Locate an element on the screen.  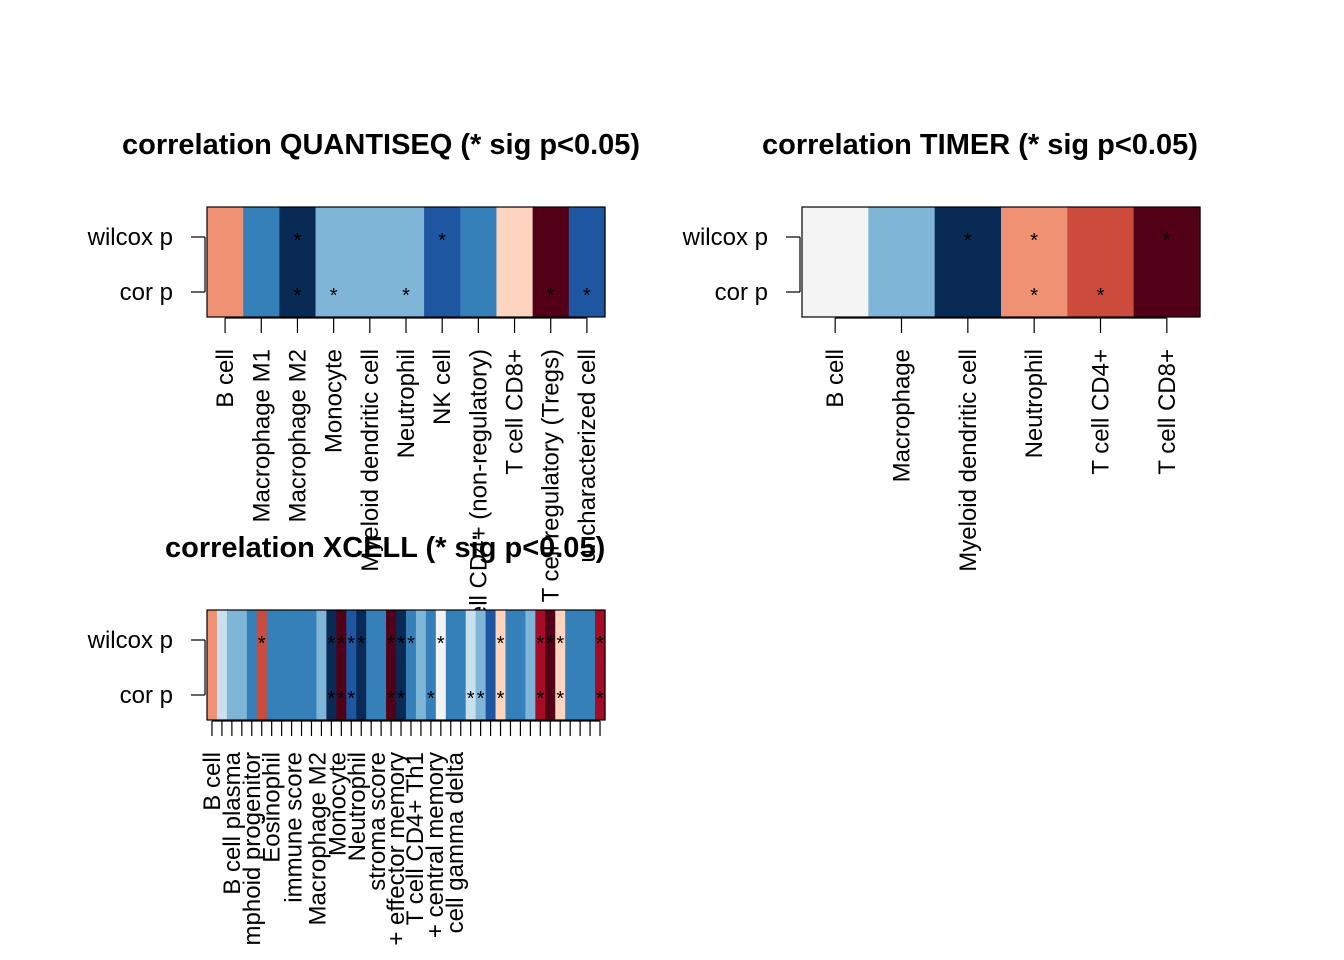
column-label: B cell plasma is located at coordinates (232, 822).